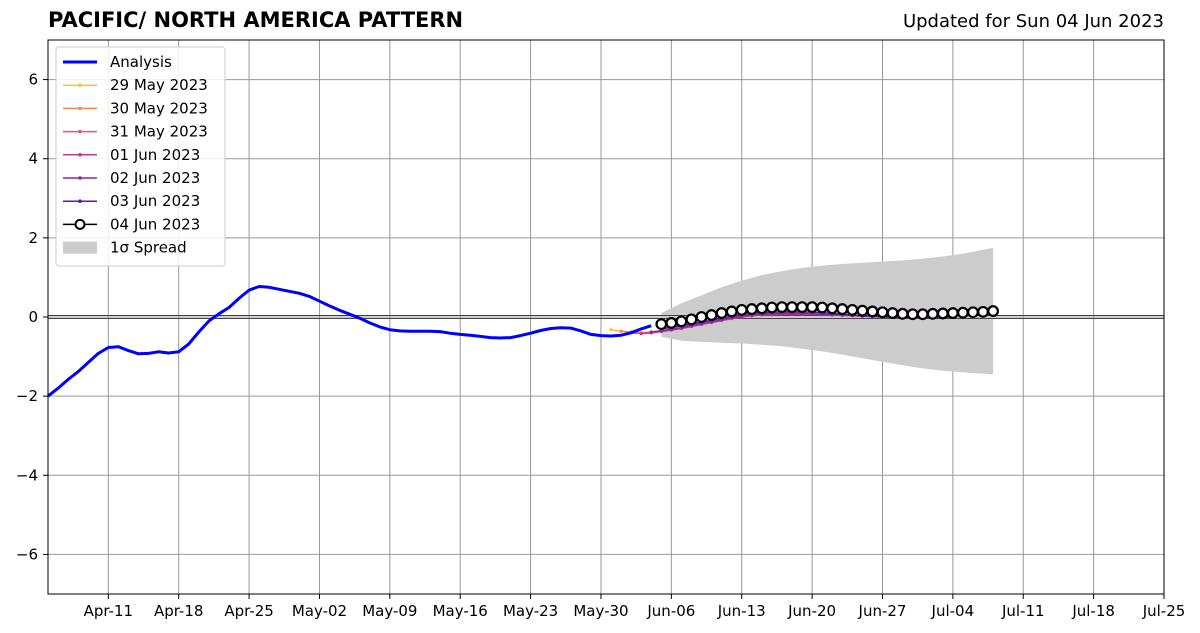 The width and height of the screenshot is (1200, 633). Describe the element at coordinates (389, 611) in the screenshot. I see `x-tick-label: May-09` at that location.